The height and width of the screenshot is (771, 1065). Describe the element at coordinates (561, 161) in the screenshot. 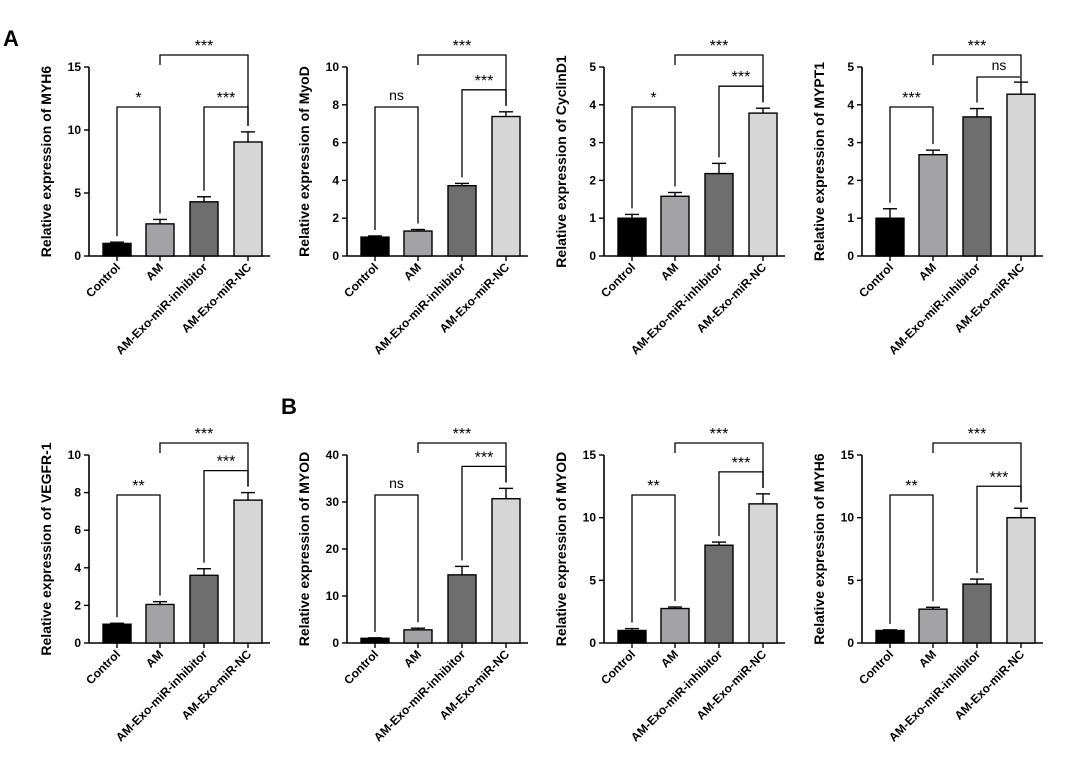

I see `y-axis-label: Relative expression of CyclinD1` at that location.